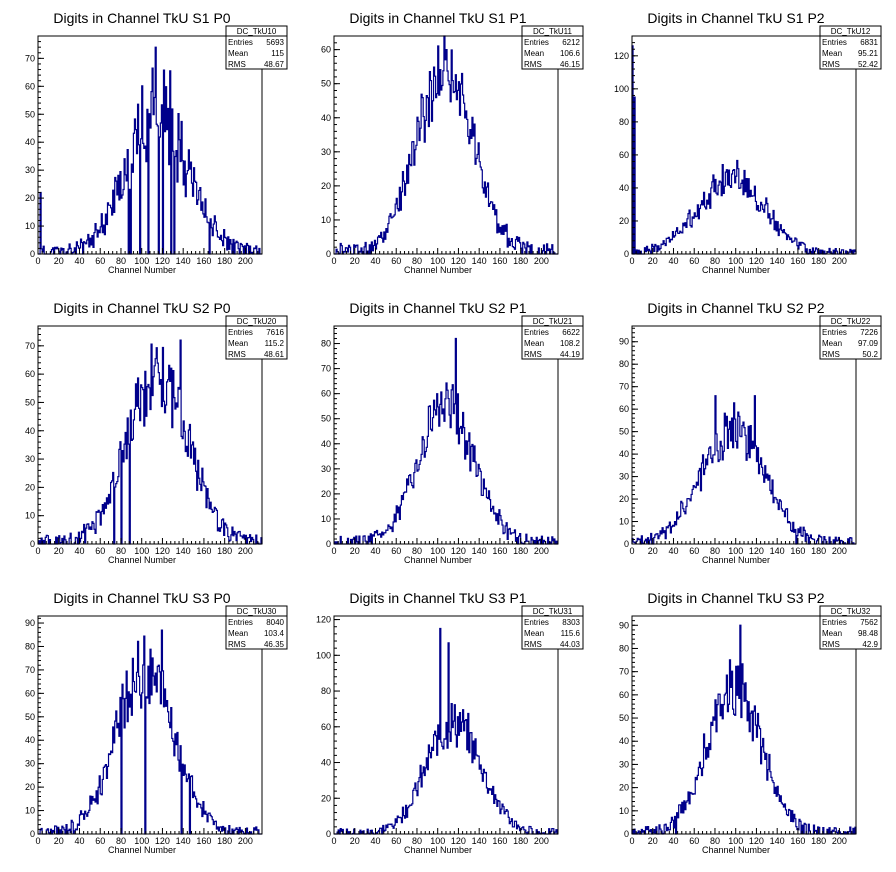  I want to click on y-tick-label: 90, so click(624, 342).